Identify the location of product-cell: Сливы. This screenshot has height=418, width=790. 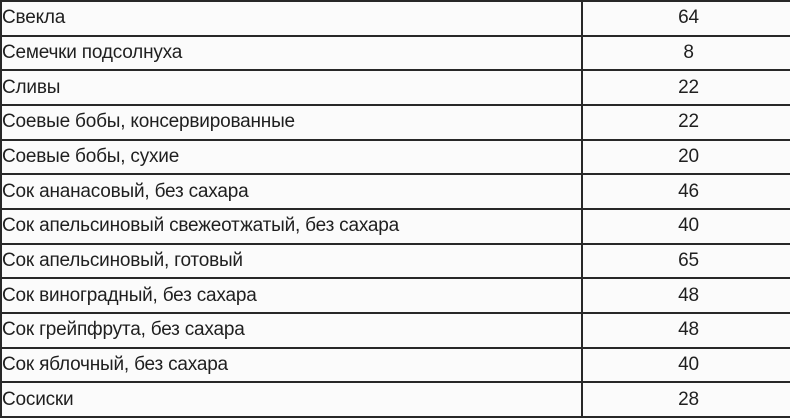
(291, 87).